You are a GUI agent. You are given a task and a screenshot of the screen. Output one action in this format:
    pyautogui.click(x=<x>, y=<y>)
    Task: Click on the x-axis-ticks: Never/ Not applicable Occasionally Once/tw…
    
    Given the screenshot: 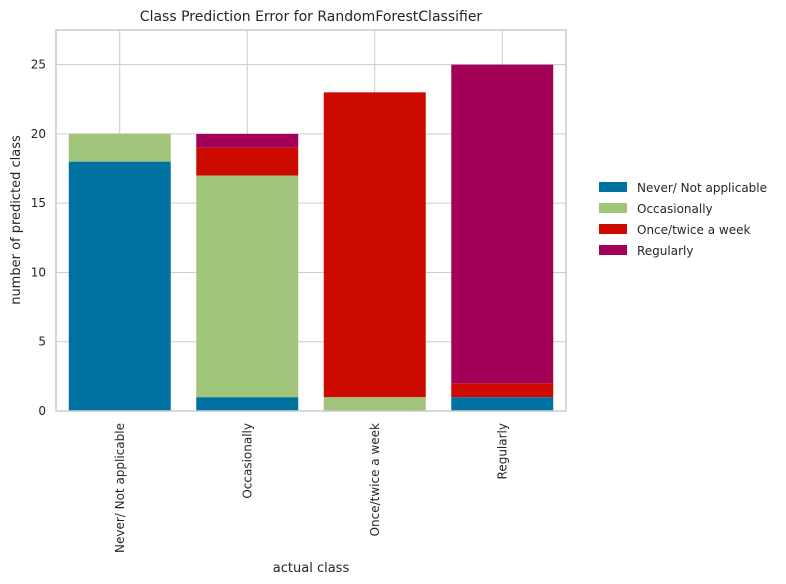 What is the action you would take?
    pyautogui.click(x=311, y=488)
    